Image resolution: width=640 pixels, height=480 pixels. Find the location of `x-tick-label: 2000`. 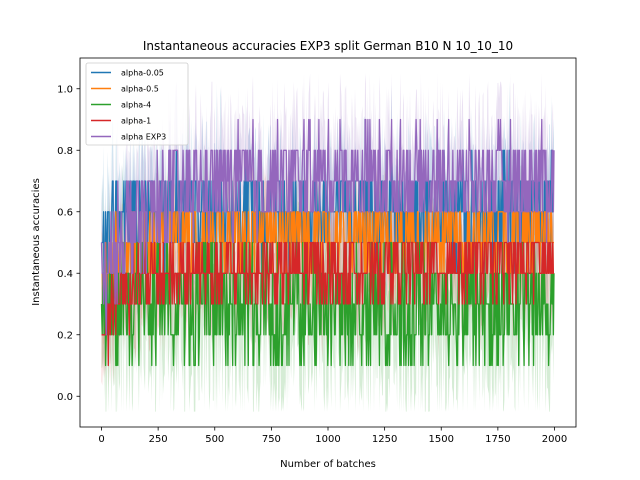

x-tick-label: 2000 is located at coordinates (554, 439).